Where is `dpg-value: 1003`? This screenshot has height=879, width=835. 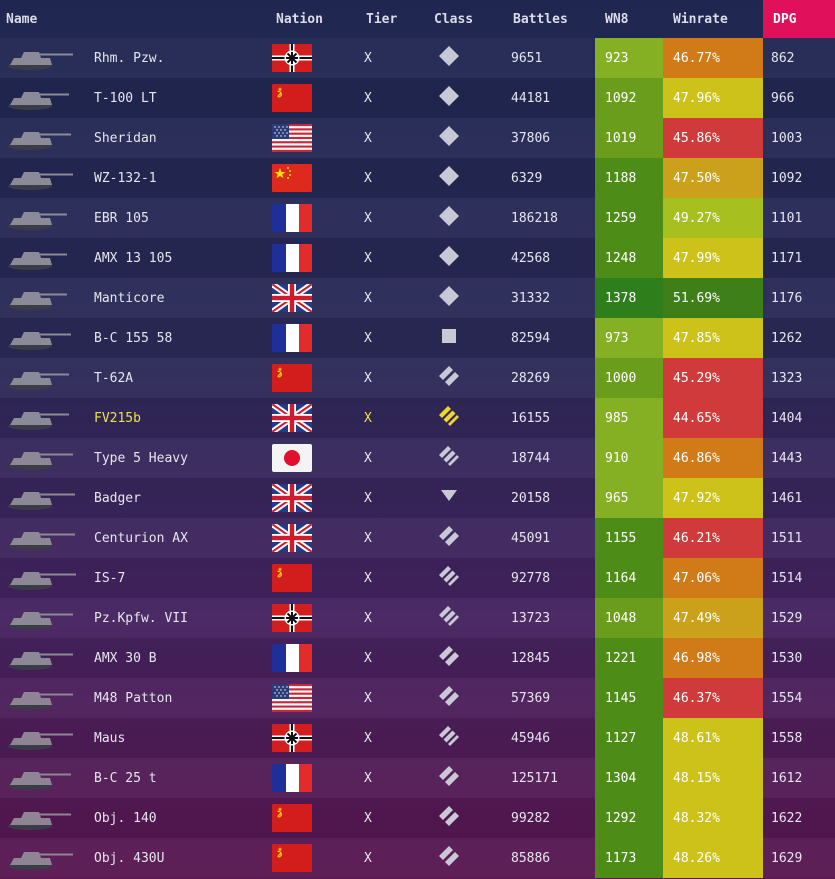
dpg-value: 1003 is located at coordinates (799, 138).